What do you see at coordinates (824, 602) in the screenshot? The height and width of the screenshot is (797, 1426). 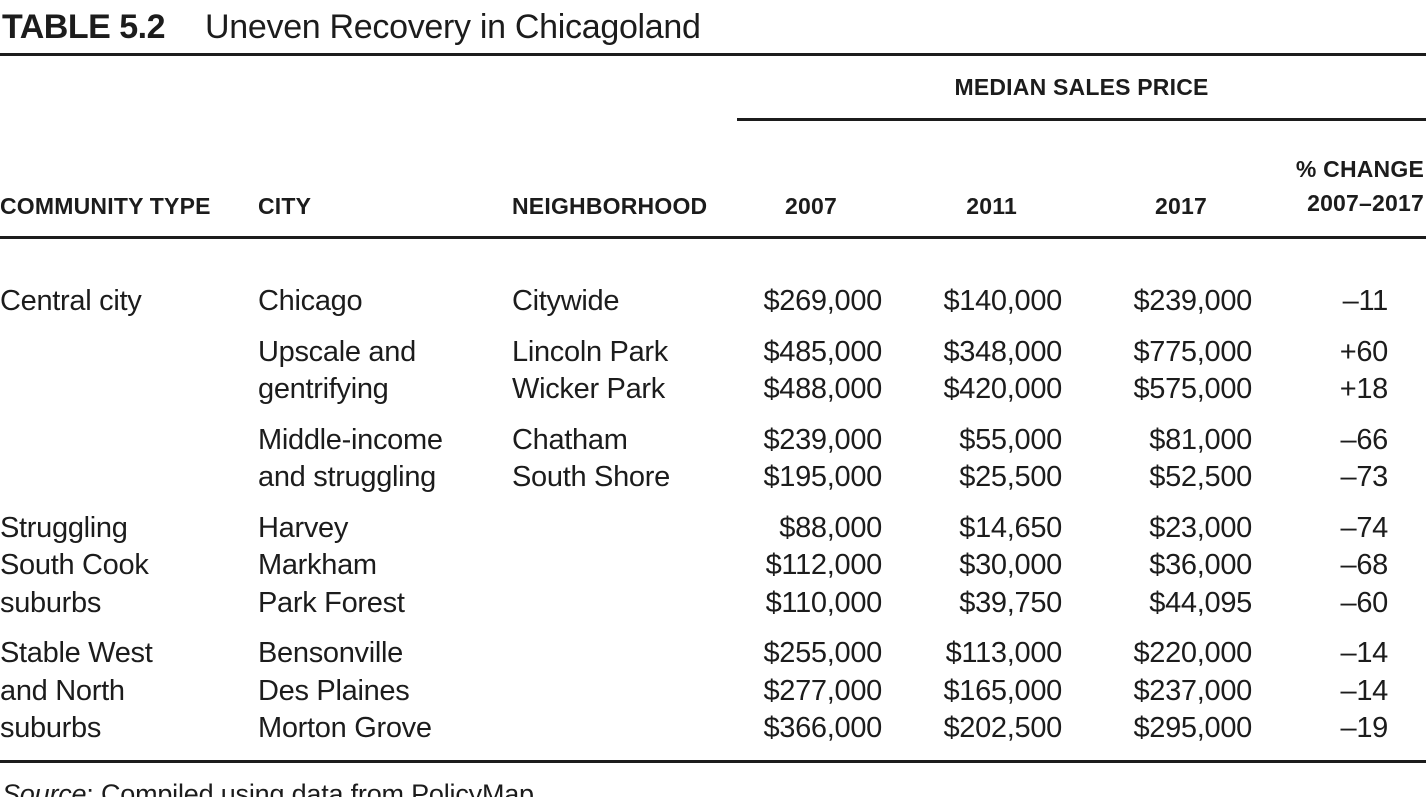 I see `price-2007-cell: $110,000` at bounding box center [824, 602].